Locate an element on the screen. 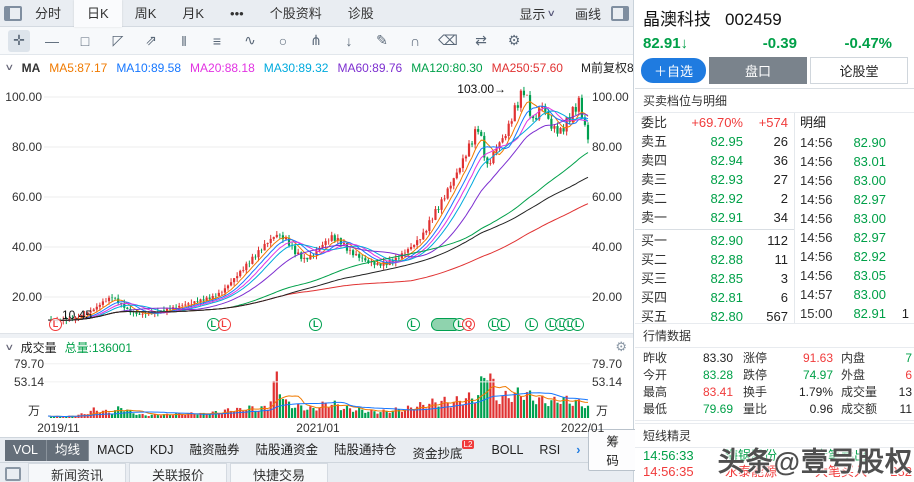  ask-row: 卖四 82.94 36 is located at coordinates (714, 160).